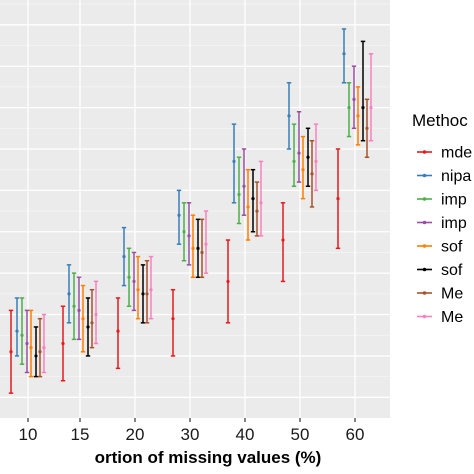  I want to click on x-axis-title: ortion of missing values (%), so click(208, 457).